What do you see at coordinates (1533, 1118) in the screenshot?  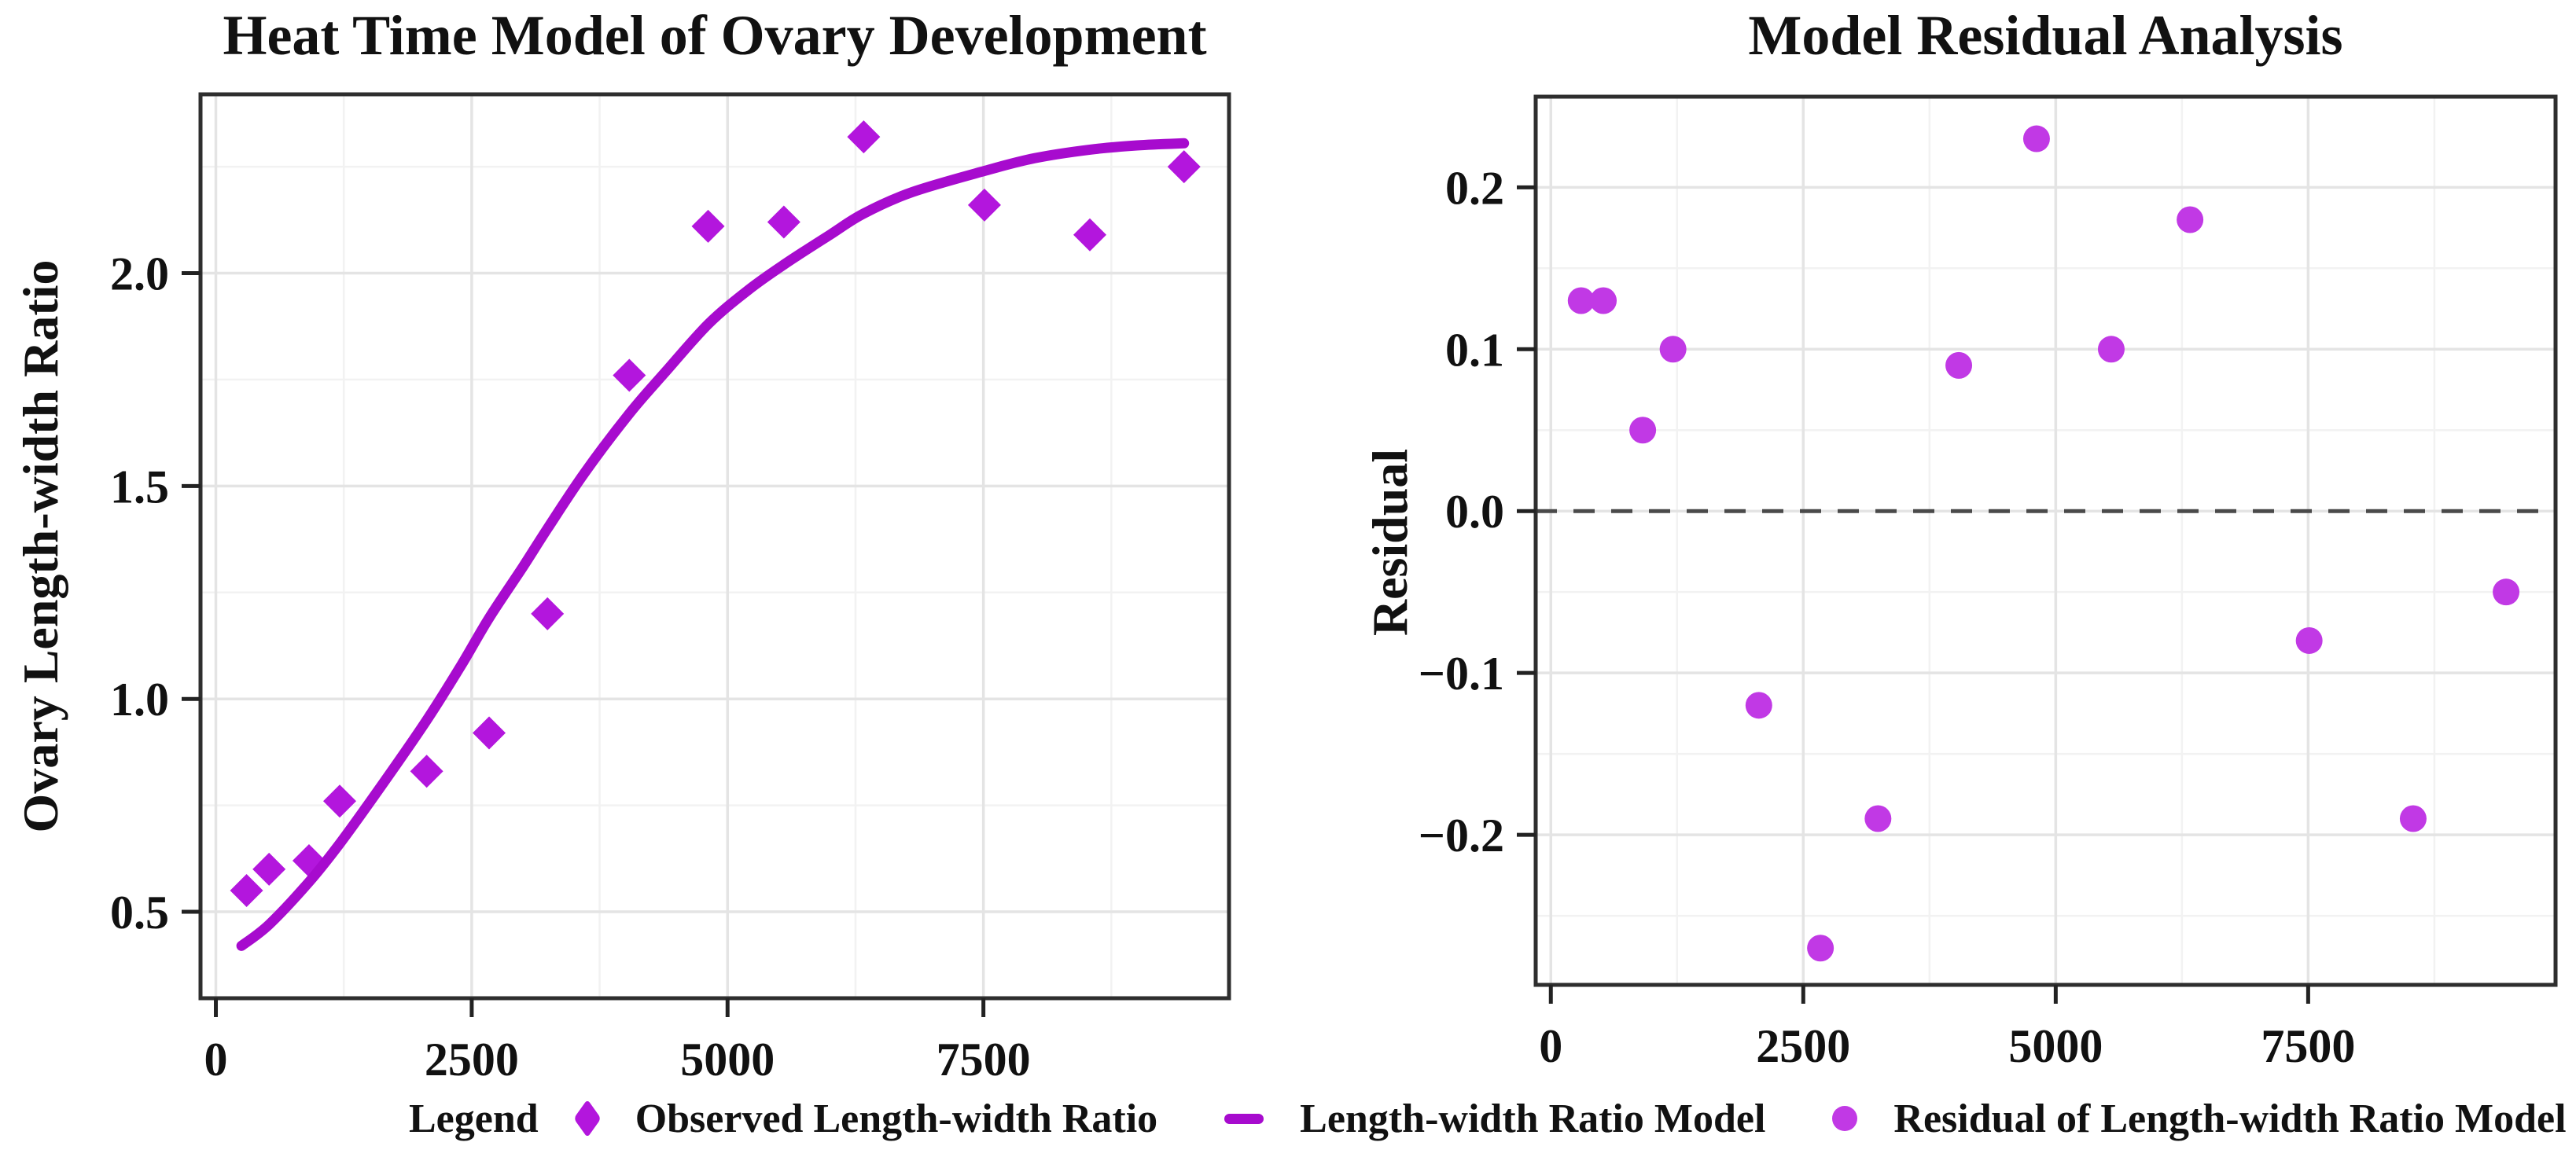 I see `legend-item-label: Length-width Ratio Model` at bounding box center [1533, 1118].